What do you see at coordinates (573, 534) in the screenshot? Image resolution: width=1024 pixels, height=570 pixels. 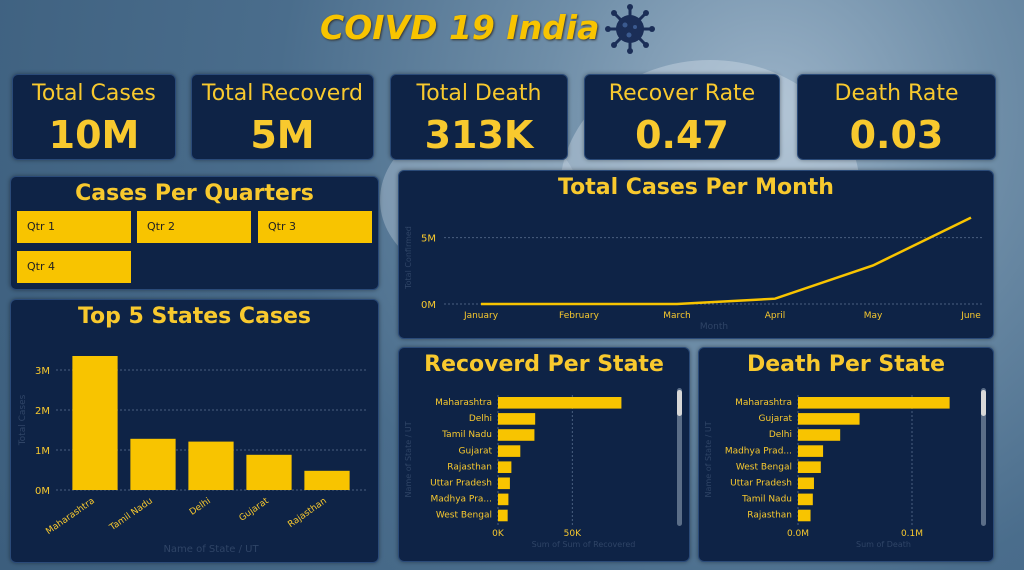 I see `x-tick-label: 50K` at bounding box center [573, 534].